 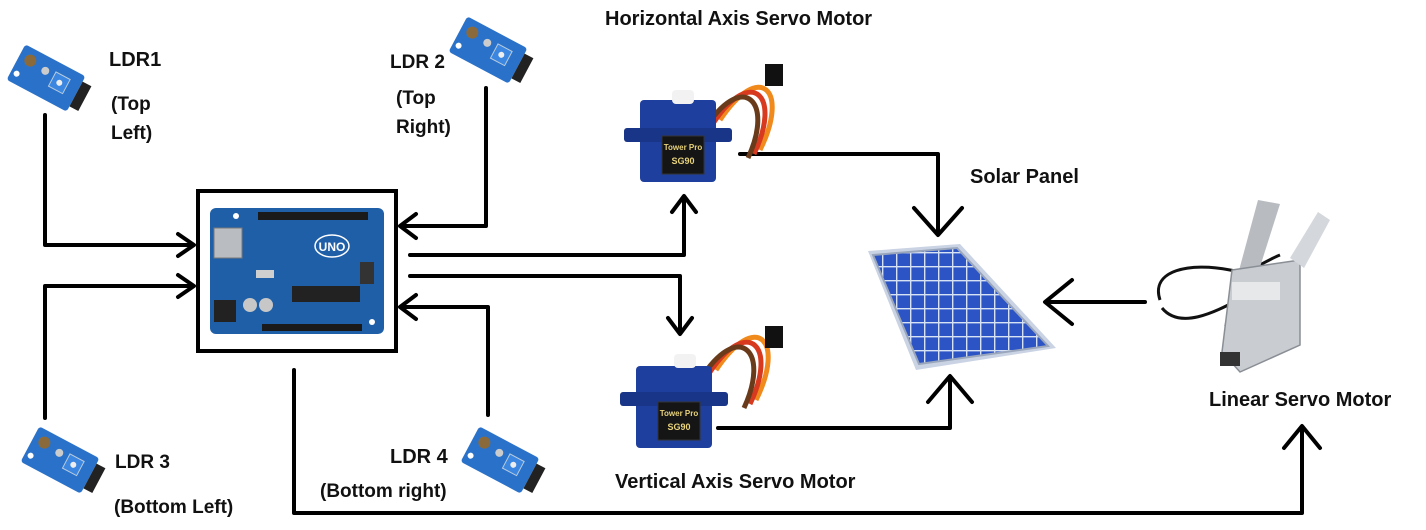 I want to click on ldr1-position-line2: Left), so click(x=132, y=133).